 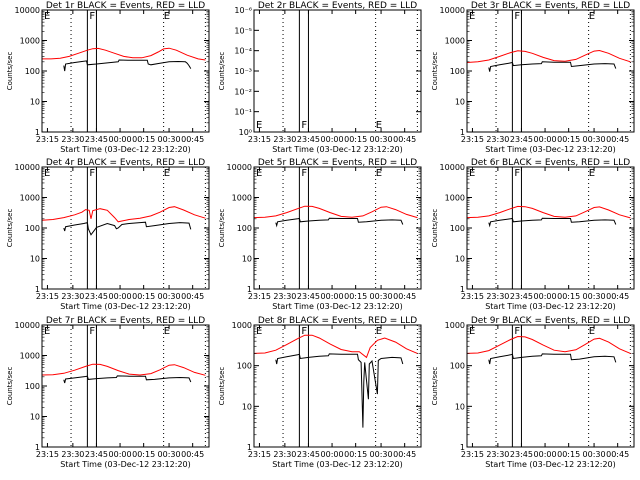 What do you see at coordinates (550, 6) in the screenshot?
I see `panel-title: Det 3r BLACK = Events, RED = LLD` at bounding box center [550, 6].